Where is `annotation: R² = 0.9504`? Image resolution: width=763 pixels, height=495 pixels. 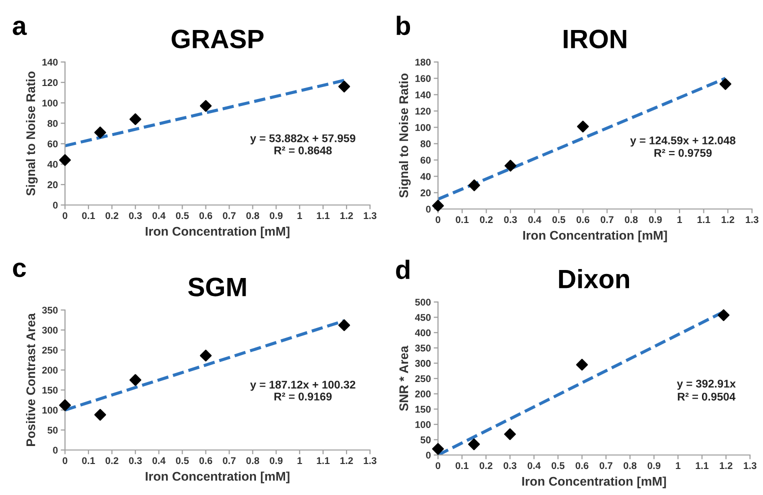 annotation: R² = 0.9504 is located at coordinates (707, 396).